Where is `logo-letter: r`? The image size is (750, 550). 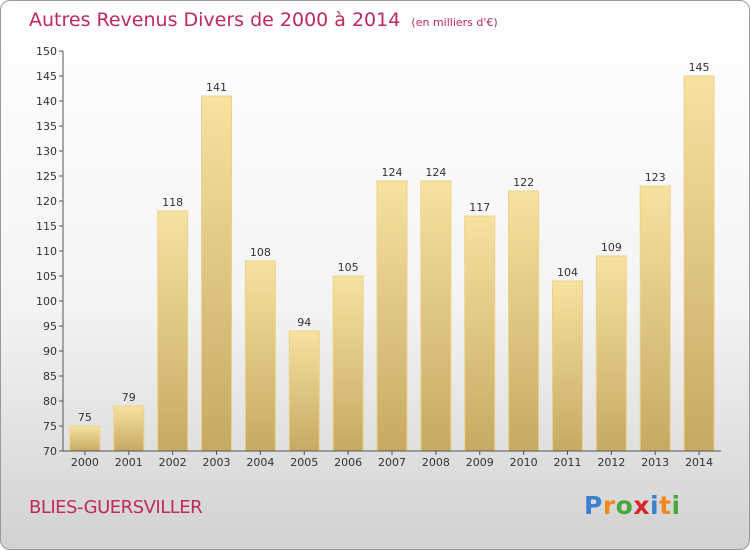
logo-letter: r is located at coordinates (609, 505).